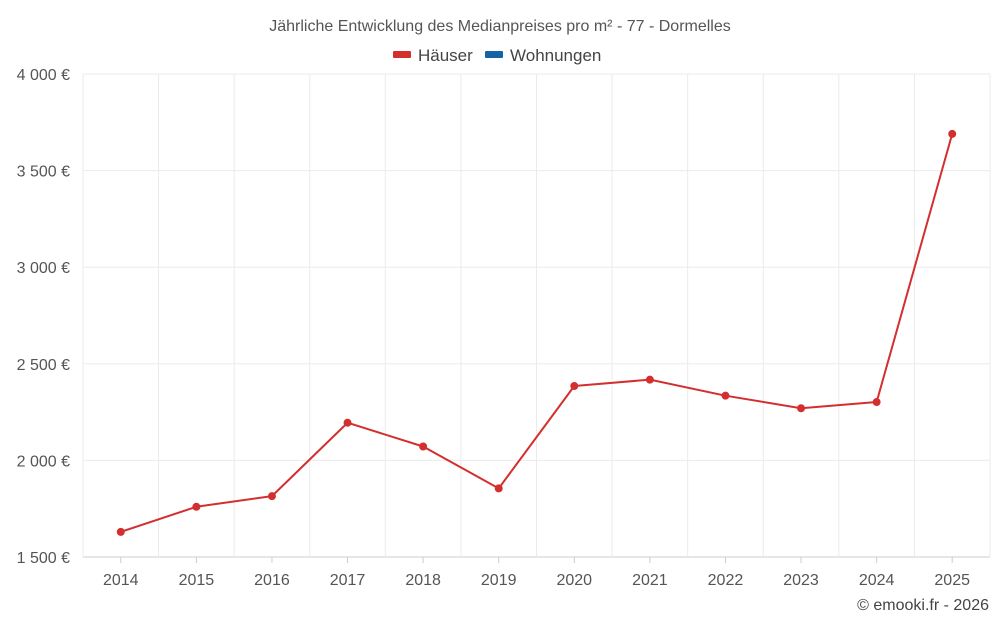  What do you see at coordinates (445, 55) in the screenshot?
I see `legend-label-hauser: Häuser` at bounding box center [445, 55].